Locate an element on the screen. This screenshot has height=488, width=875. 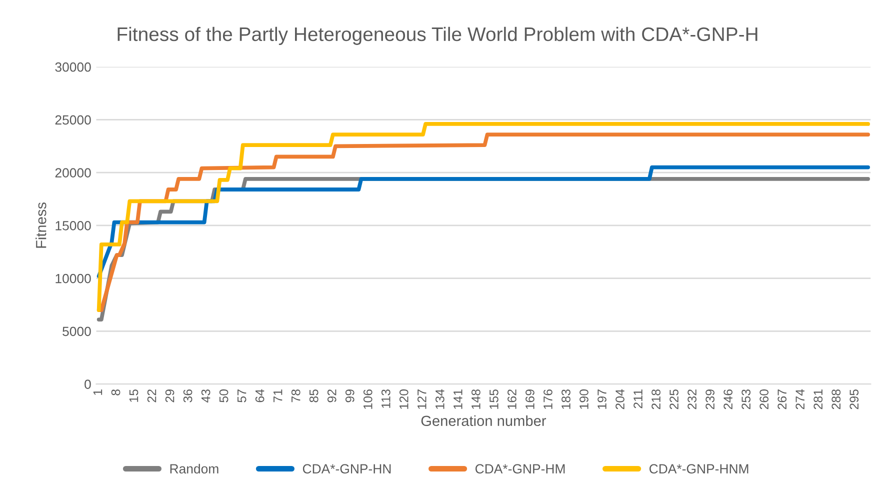
y-tick-label: 0 is located at coordinates (87, 384).